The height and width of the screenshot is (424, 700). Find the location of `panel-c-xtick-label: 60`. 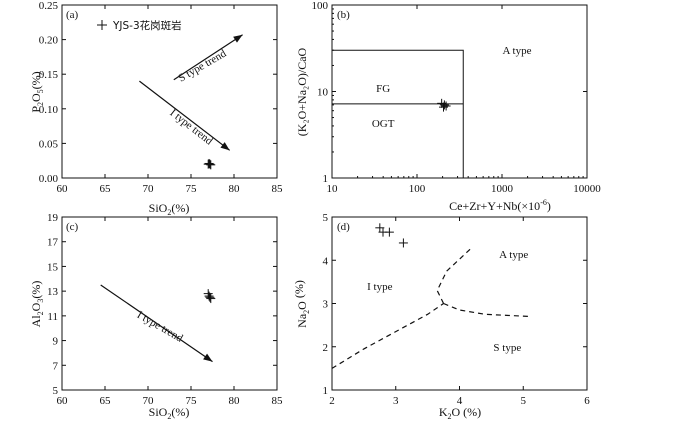

panel-c-xtick-label: 60 is located at coordinates (63, 401).